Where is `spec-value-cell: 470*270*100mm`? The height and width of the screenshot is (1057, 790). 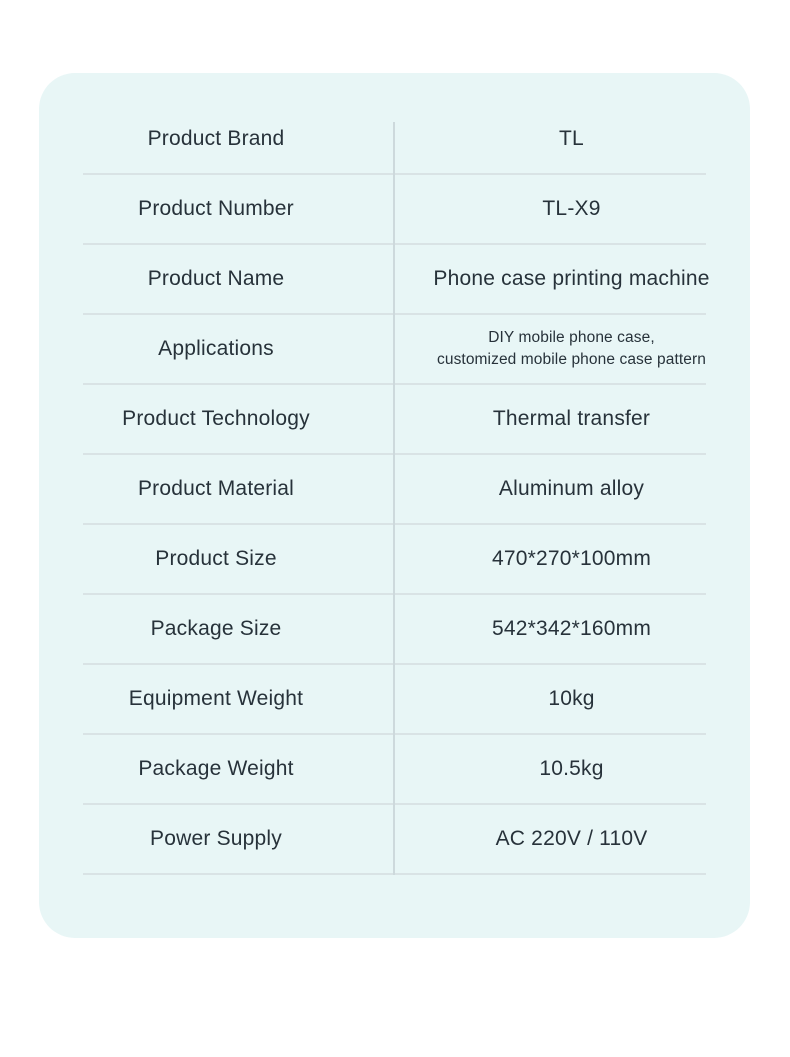 spec-value-cell: 470*270*100mm is located at coordinates (571, 558).